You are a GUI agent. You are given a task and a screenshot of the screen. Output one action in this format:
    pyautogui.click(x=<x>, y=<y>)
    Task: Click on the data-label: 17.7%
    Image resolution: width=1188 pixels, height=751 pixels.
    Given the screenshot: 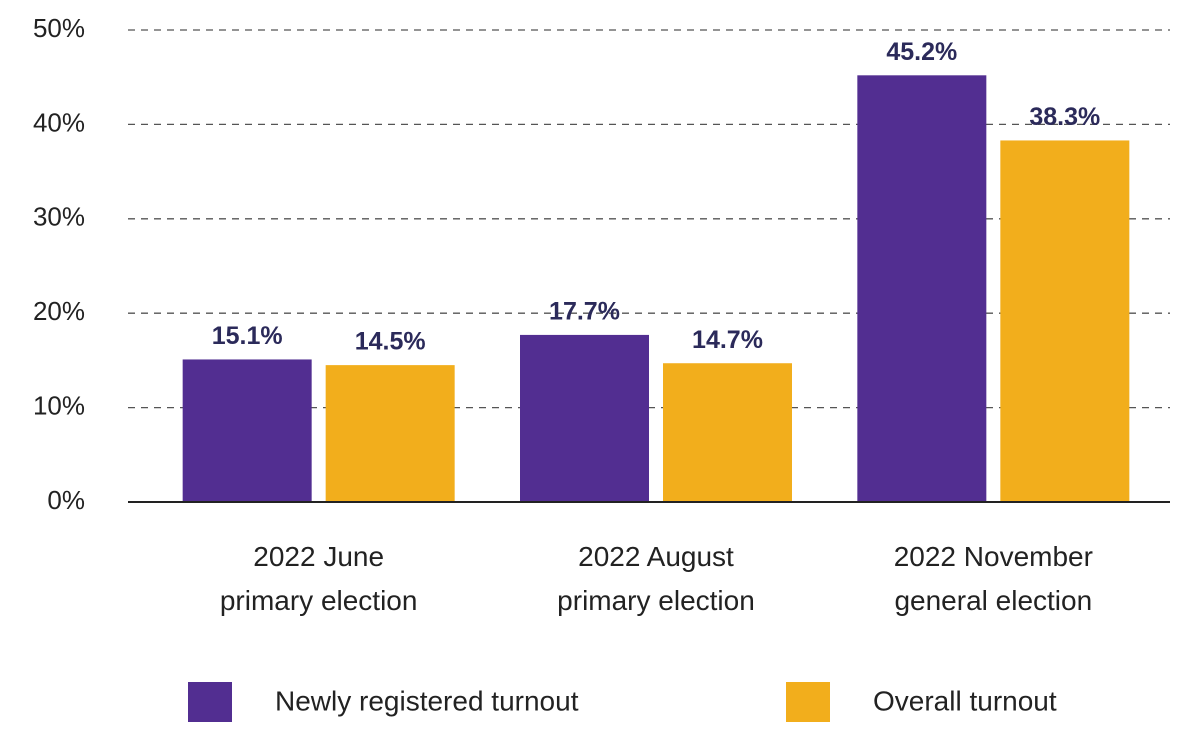 What is the action you would take?
    pyautogui.click(x=584, y=312)
    